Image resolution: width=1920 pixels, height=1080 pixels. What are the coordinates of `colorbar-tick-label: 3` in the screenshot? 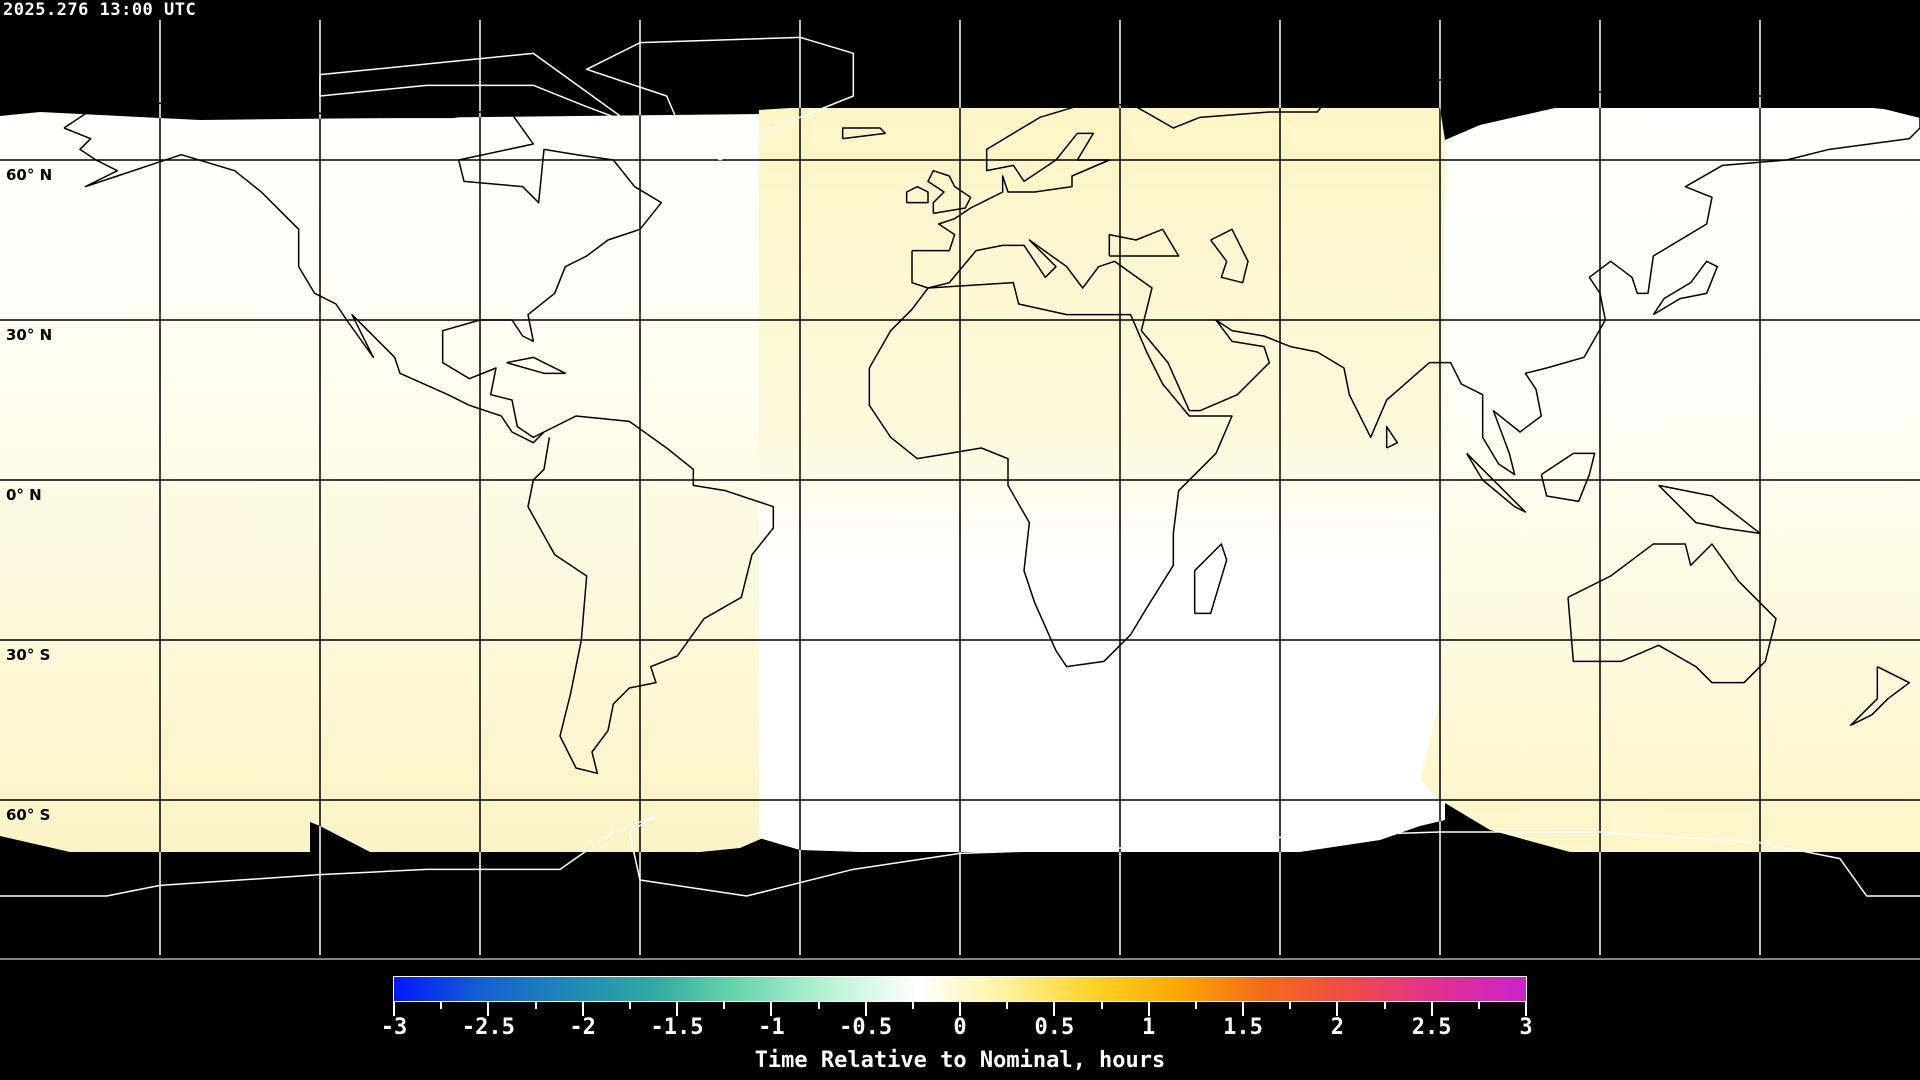 It's located at (1526, 1027).